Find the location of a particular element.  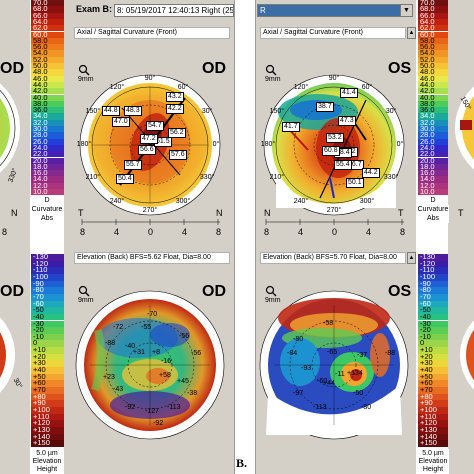

exam-select-value: 8: 05/19/2017 12:40:13 Right (25 is located at coordinates (175, 10).